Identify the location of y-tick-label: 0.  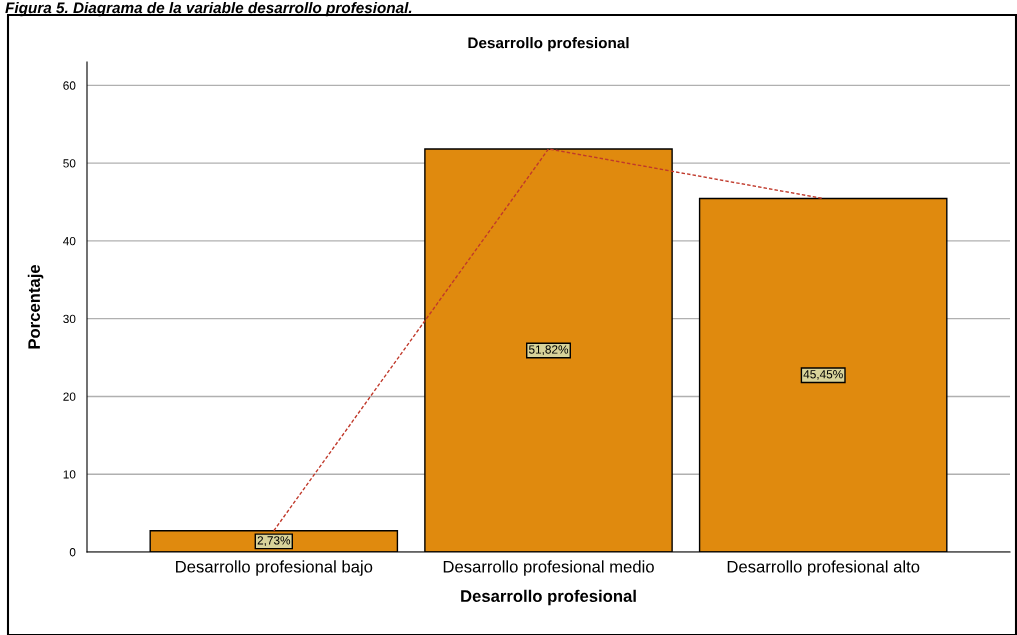
(72, 552).